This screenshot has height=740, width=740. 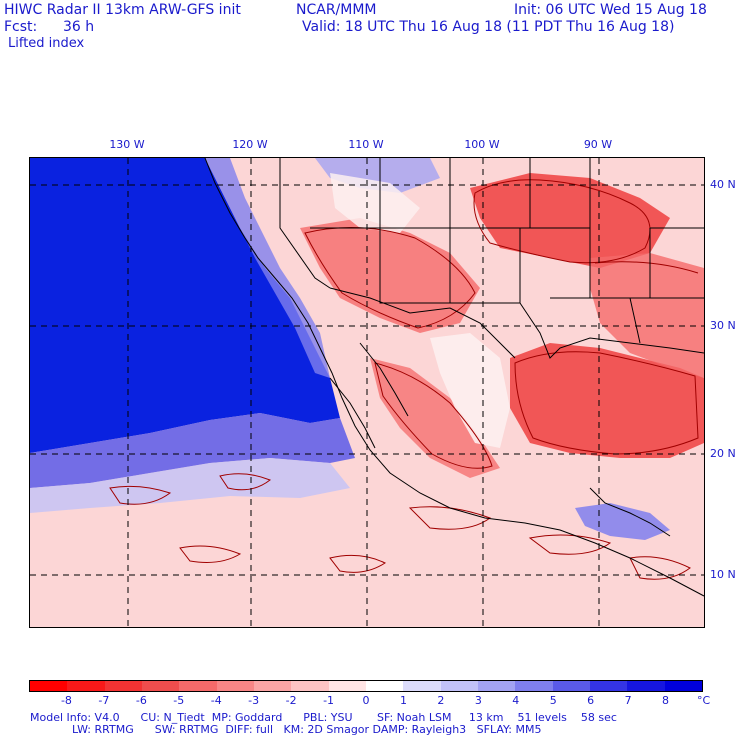 I want to click on lon-label-110w: 110 W, so click(x=366, y=144).